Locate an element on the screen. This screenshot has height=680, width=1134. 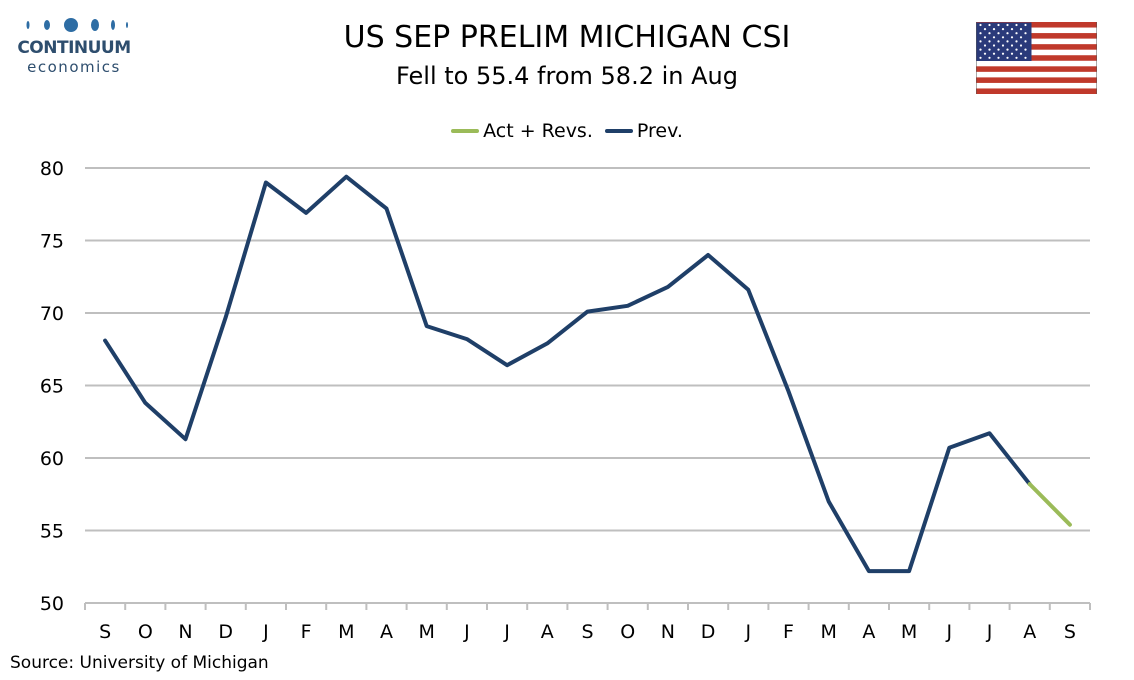
logo-dots-icon is located at coordinates (77, 25).